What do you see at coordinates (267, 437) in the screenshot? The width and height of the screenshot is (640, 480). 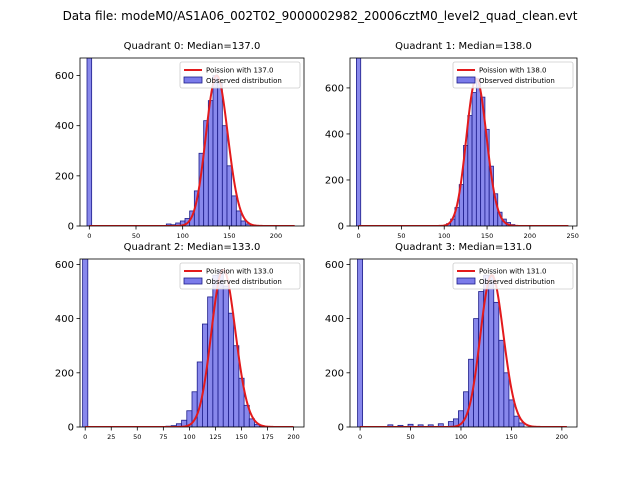 I see `x-tick-label: 175` at bounding box center [267, 437].